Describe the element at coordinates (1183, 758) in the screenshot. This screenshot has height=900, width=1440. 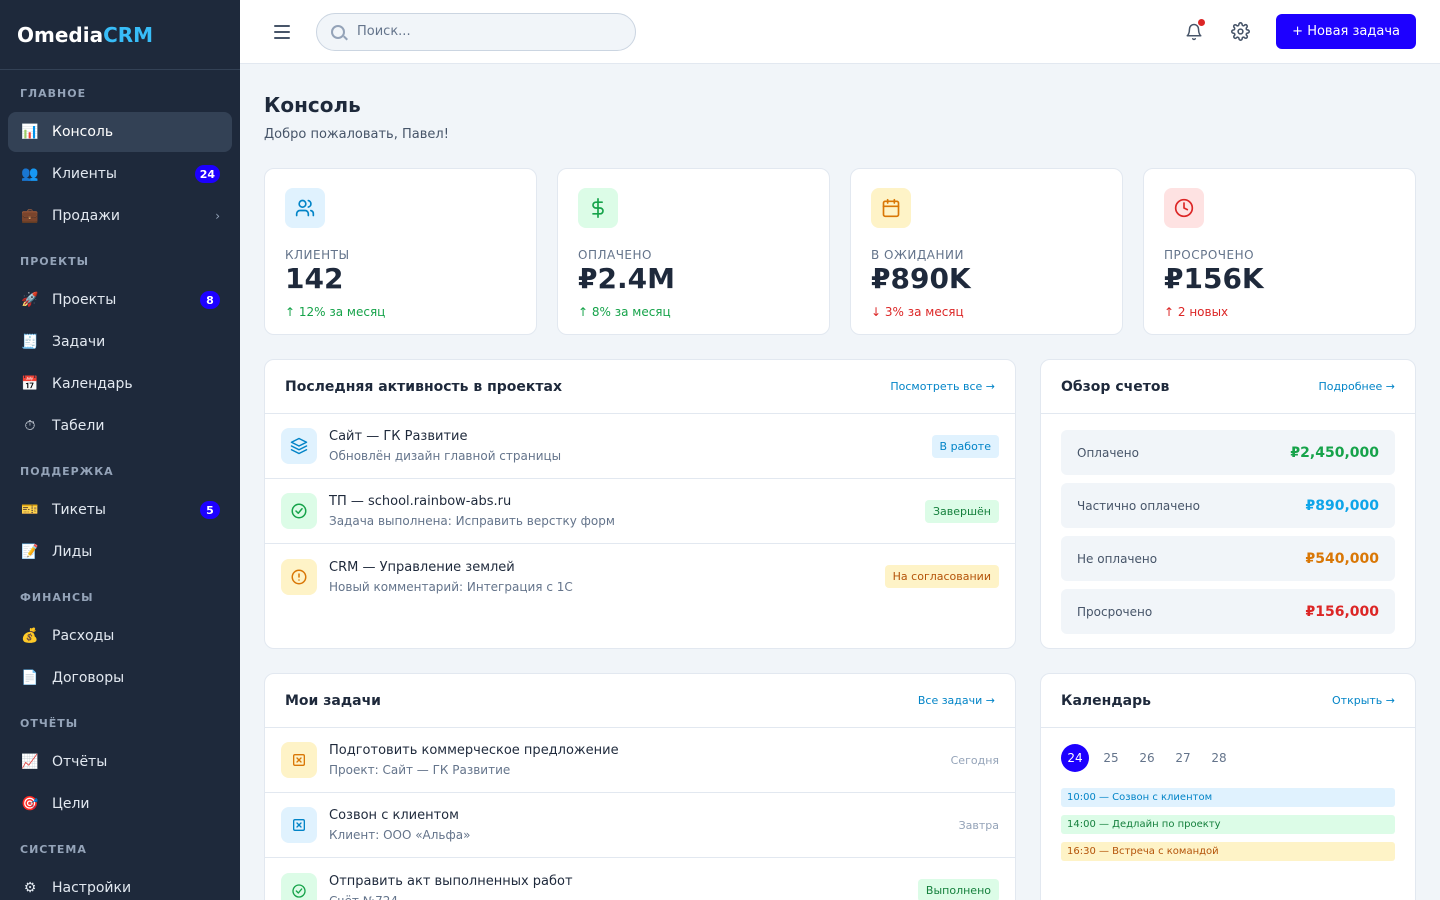
I see `calendar-day: 27` at that location.